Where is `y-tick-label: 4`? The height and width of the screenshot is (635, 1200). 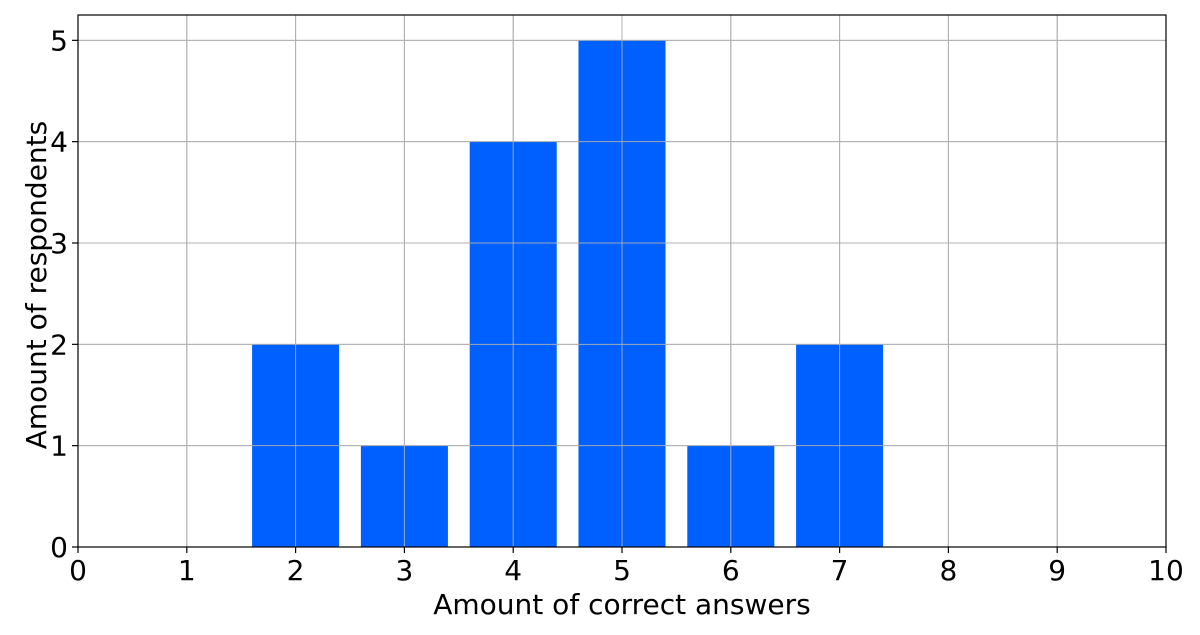 y-tick-label: 4 is located at coordinates (59, 142).